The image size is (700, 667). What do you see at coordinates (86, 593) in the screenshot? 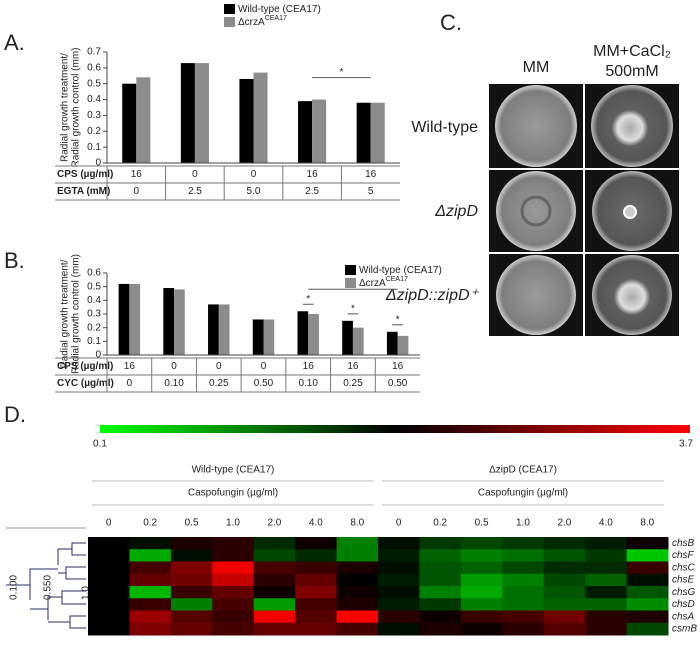
I see `dendrogram-tick: 1.0` at bounding box center [86, 593].